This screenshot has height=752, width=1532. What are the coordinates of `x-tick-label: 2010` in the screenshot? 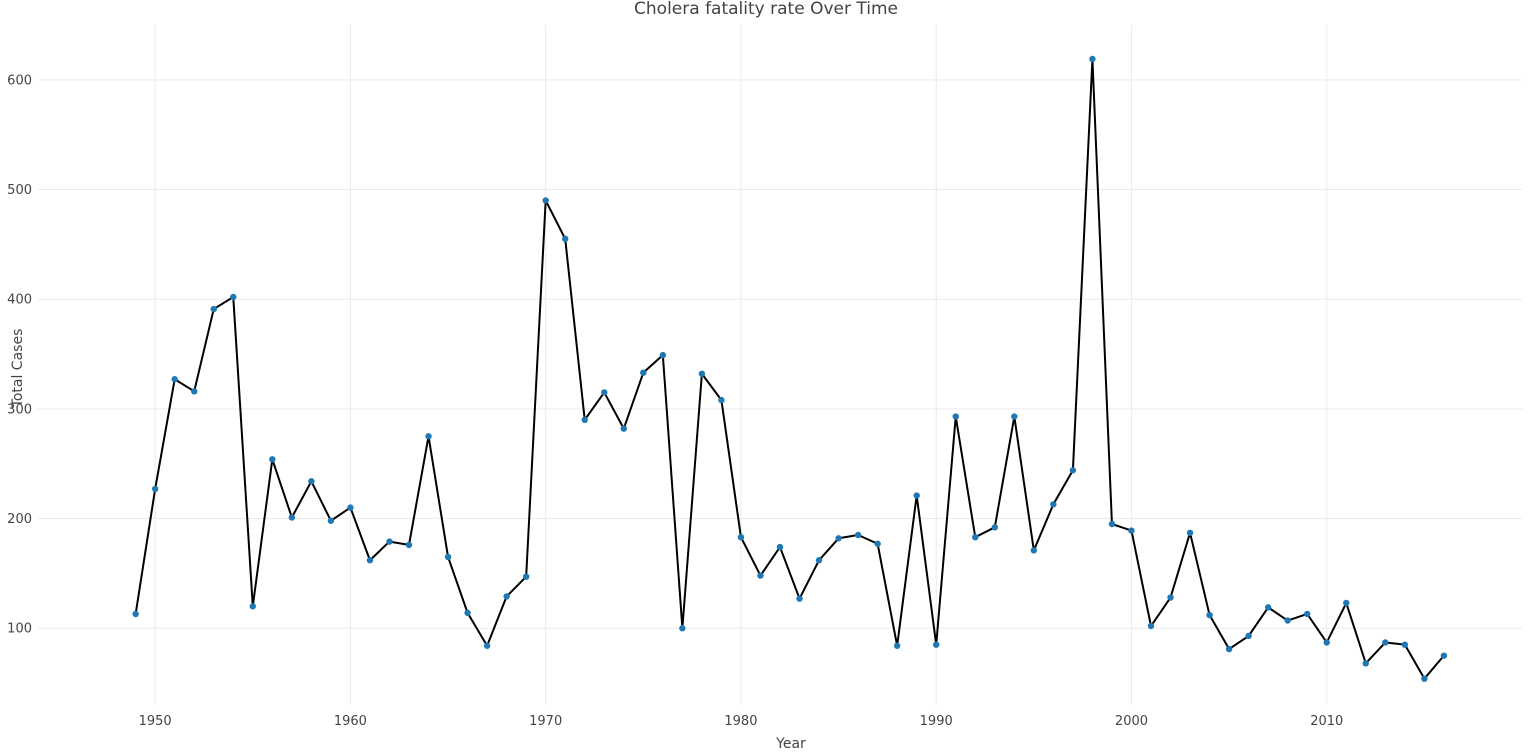 It's located at (1326, 721).